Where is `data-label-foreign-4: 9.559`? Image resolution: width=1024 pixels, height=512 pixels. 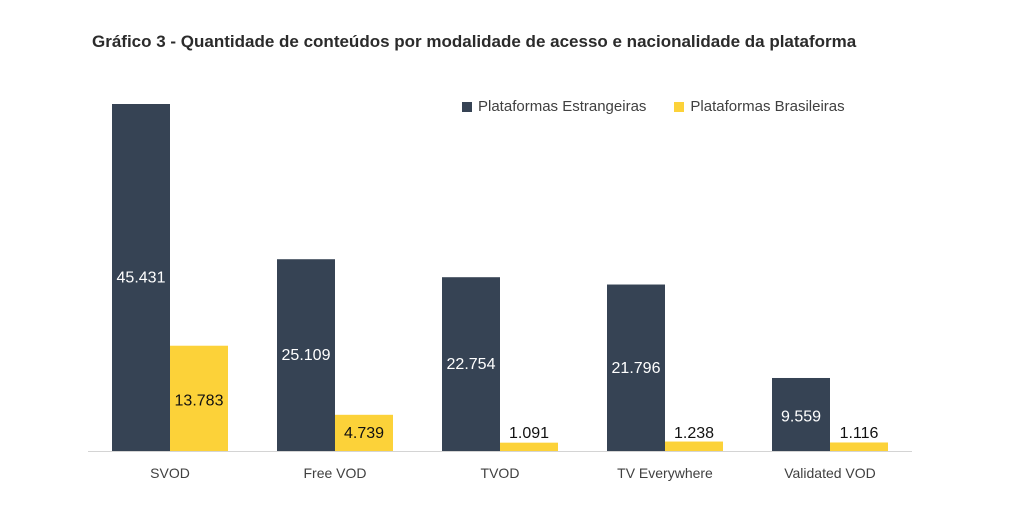
data-label-foreign-4: 9.559 is located at coordinates (801, 416).